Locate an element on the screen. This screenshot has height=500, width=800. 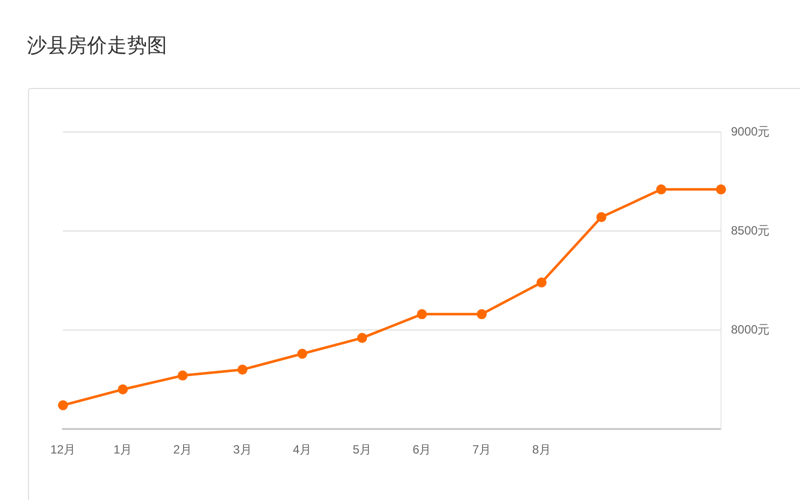
y-tick-label: 9000元 is located at coordinates (750, 131).